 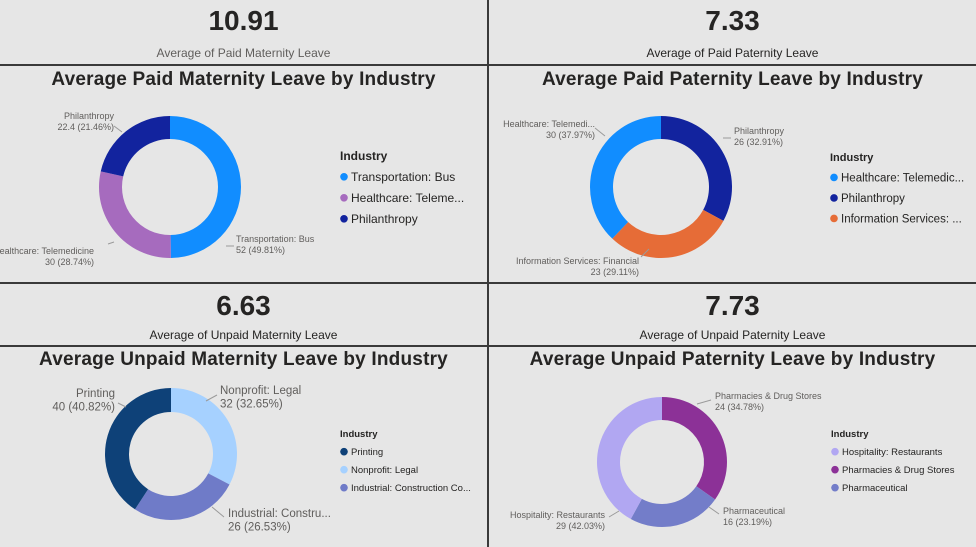 I want to click on kpi-label: Average of Unpaid Paternity Leave, so click(x=732, y=335).